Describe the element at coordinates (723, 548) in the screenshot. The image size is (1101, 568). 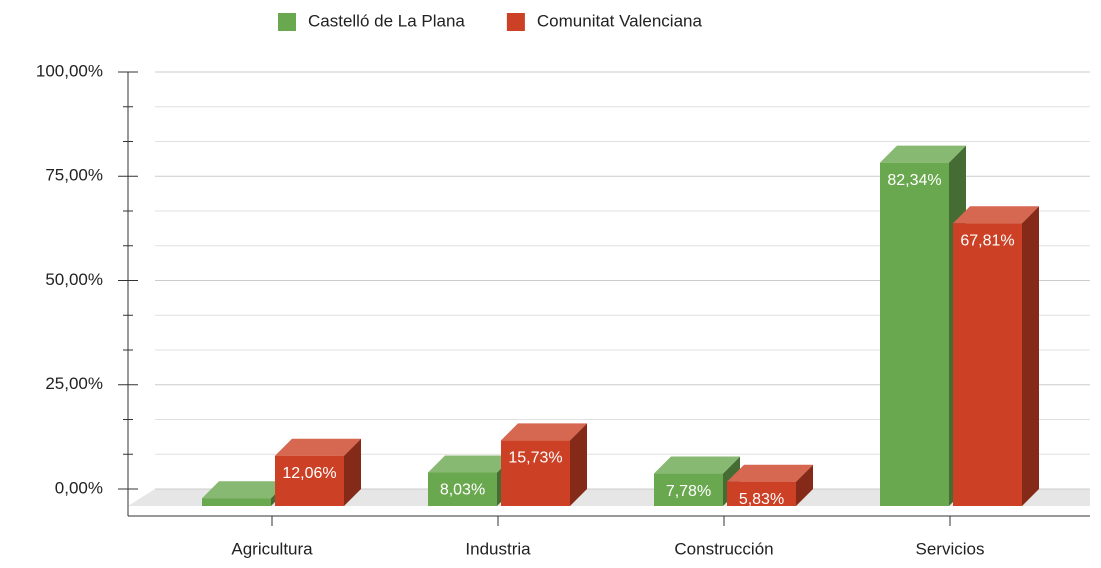
I see `x-tick-label: Construcción` at that location.